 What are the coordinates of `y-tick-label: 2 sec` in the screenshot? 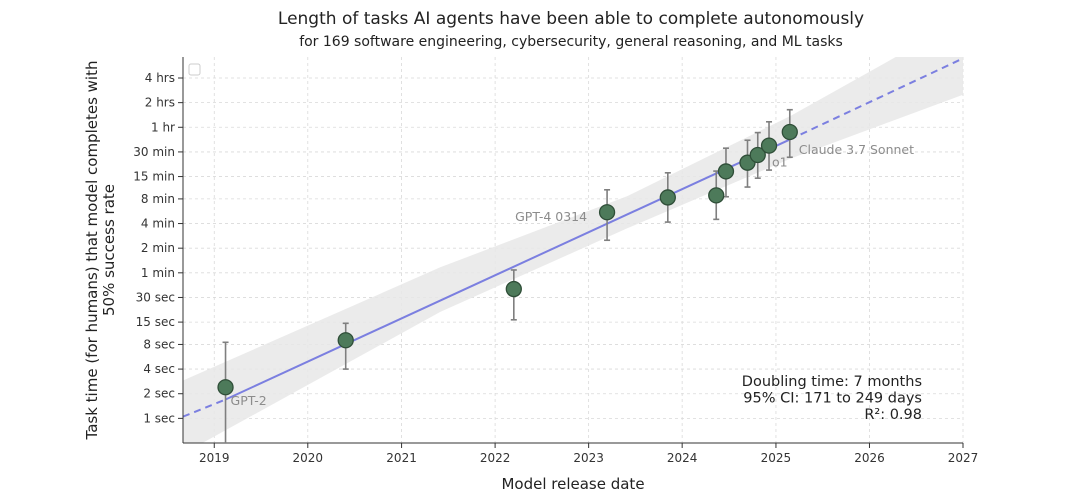 It's located at (159, 394).